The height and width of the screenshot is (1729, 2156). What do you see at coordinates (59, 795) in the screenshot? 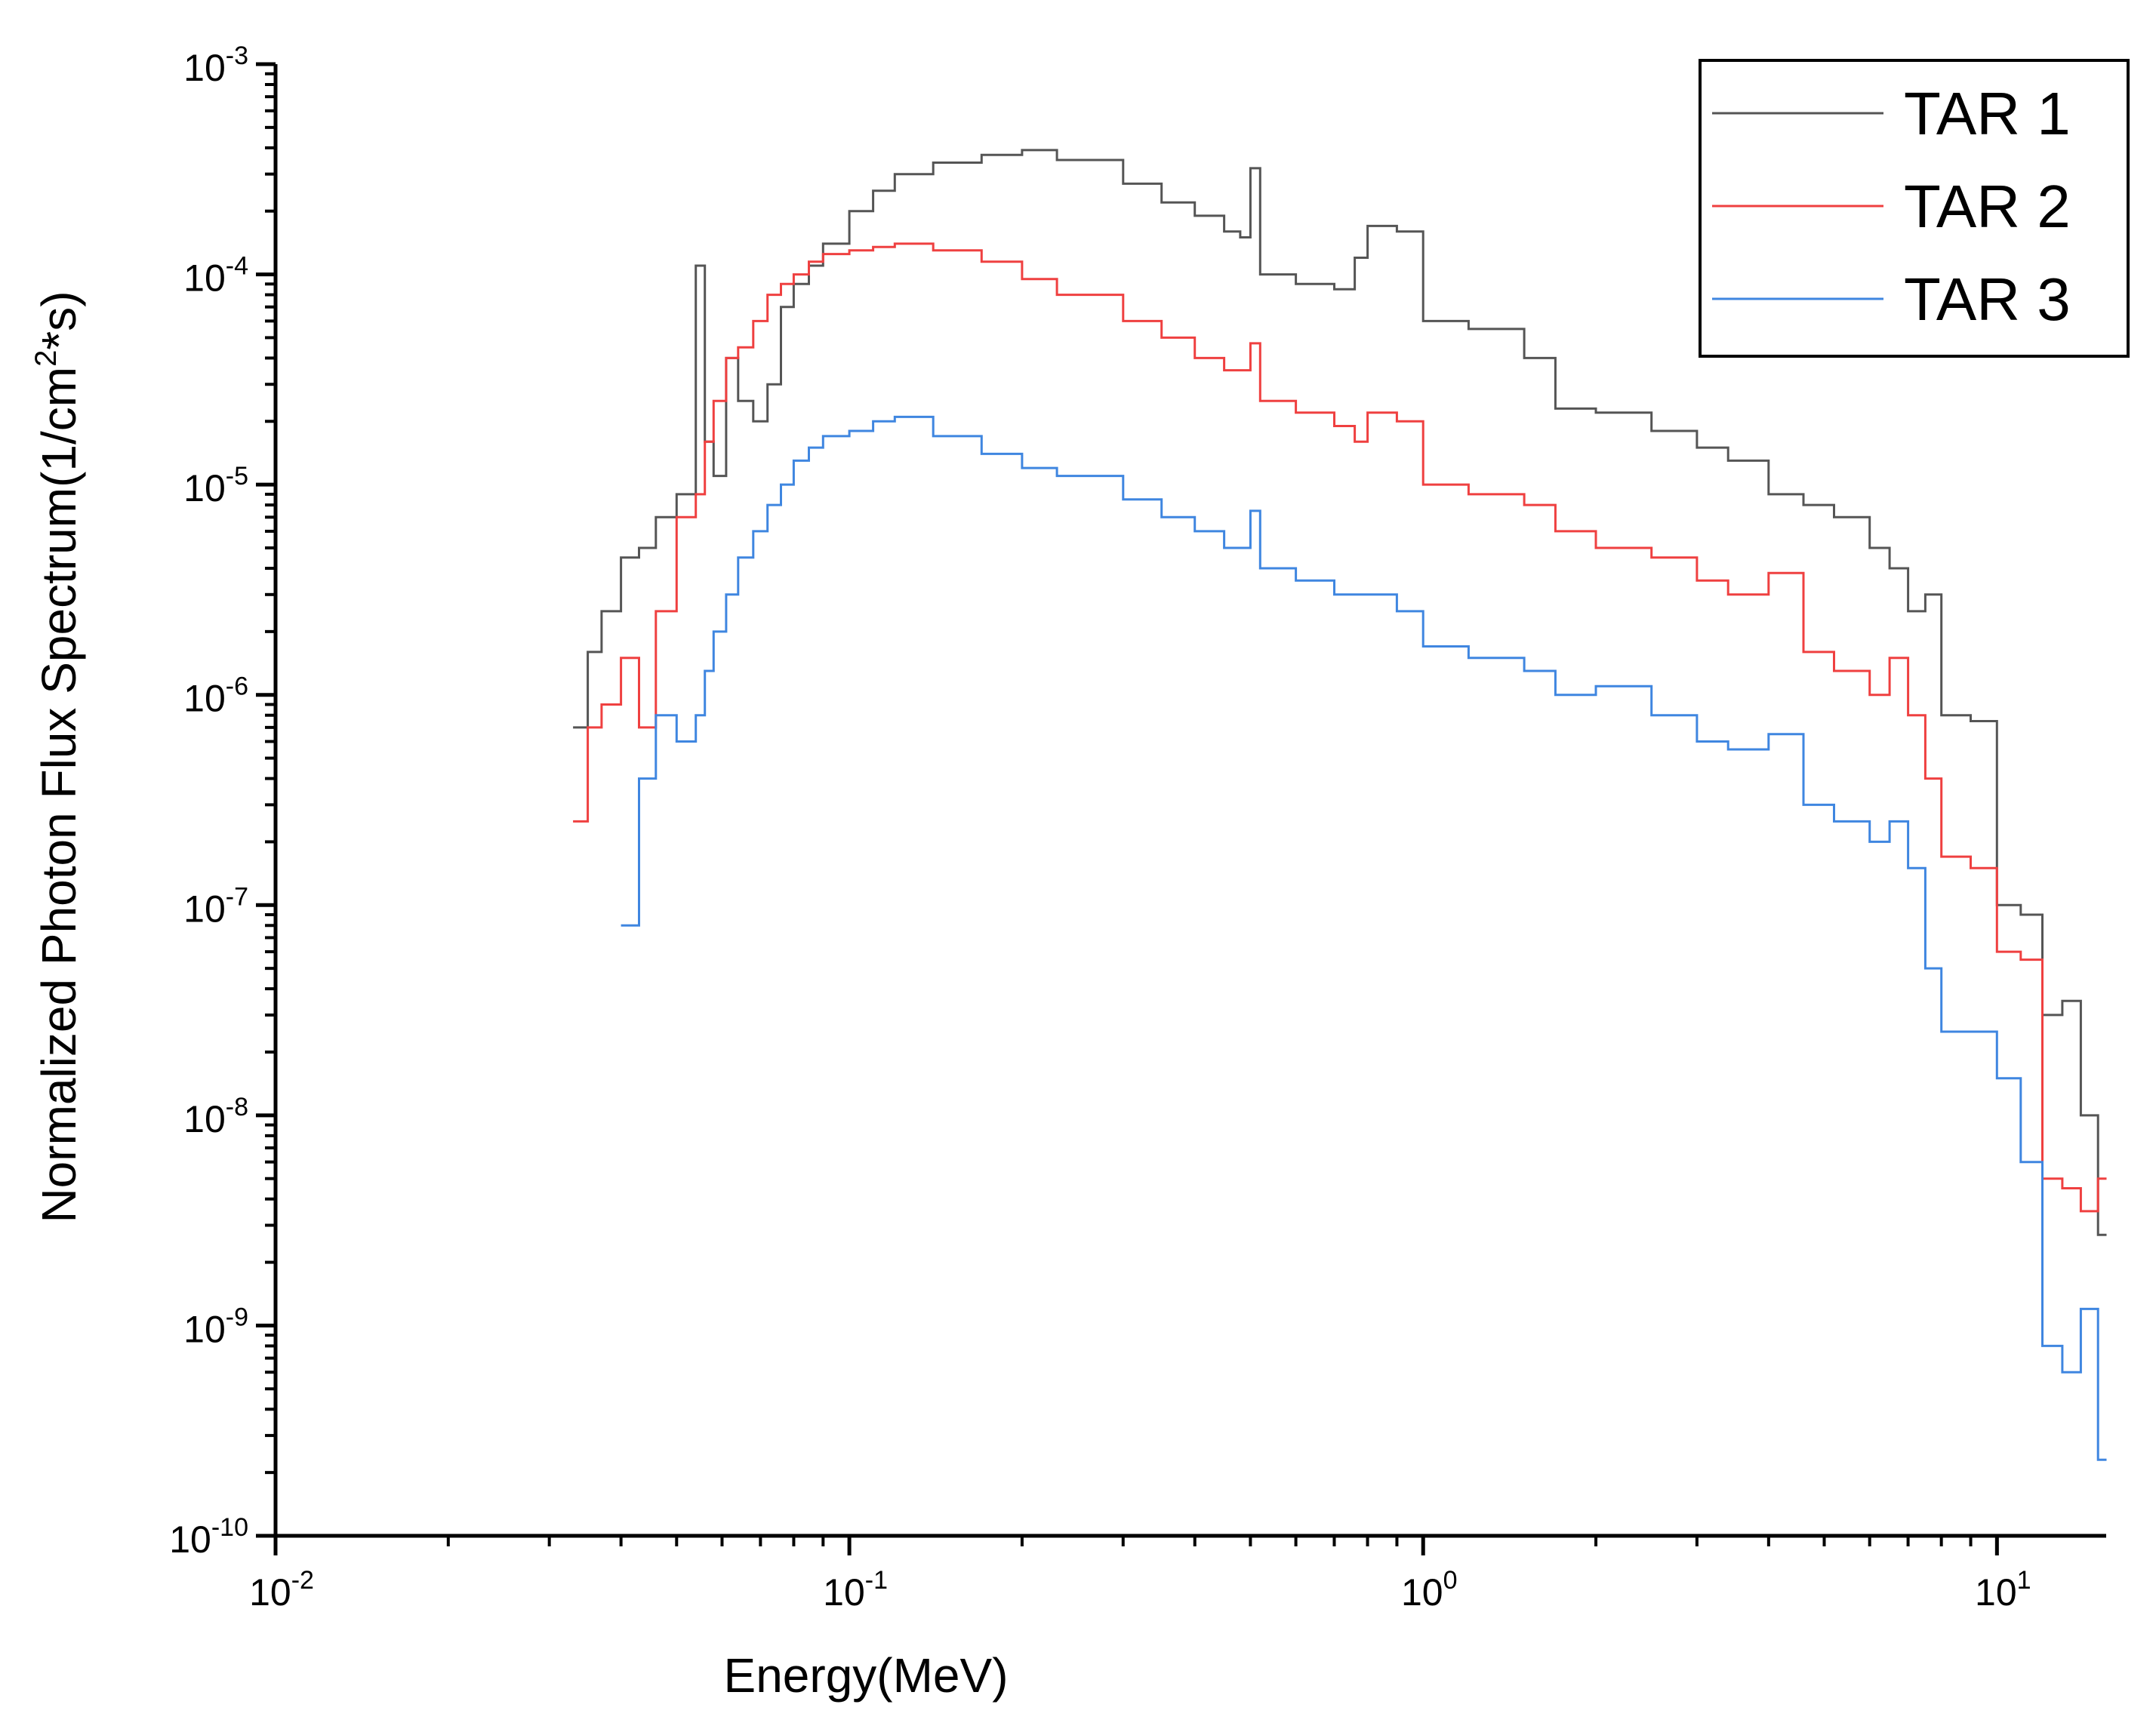
I see `y-axis-label-main: Normalized Photon Flux Spectrum(1/cm` at bounding box center [59, 795].